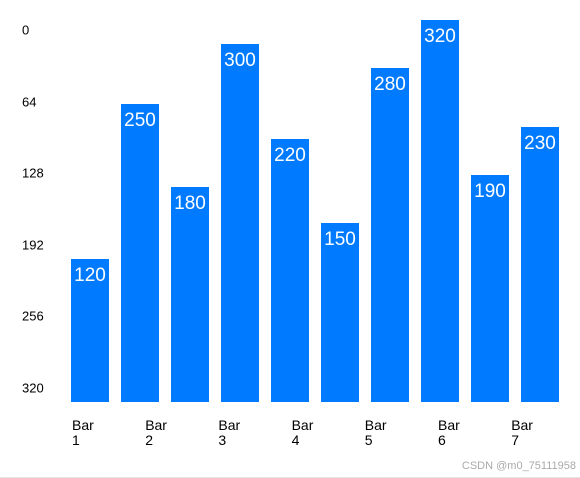 This screenshot has width=580, height=478. What do you see at coordinates (302, 432) in the screenshot?
I see `x-tick-label: Bar 4` at bounding box center [302, 432].